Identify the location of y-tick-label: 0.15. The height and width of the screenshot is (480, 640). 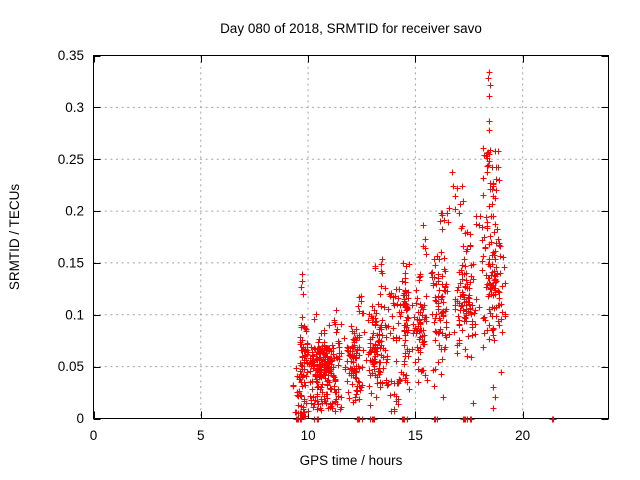
(71, 263).